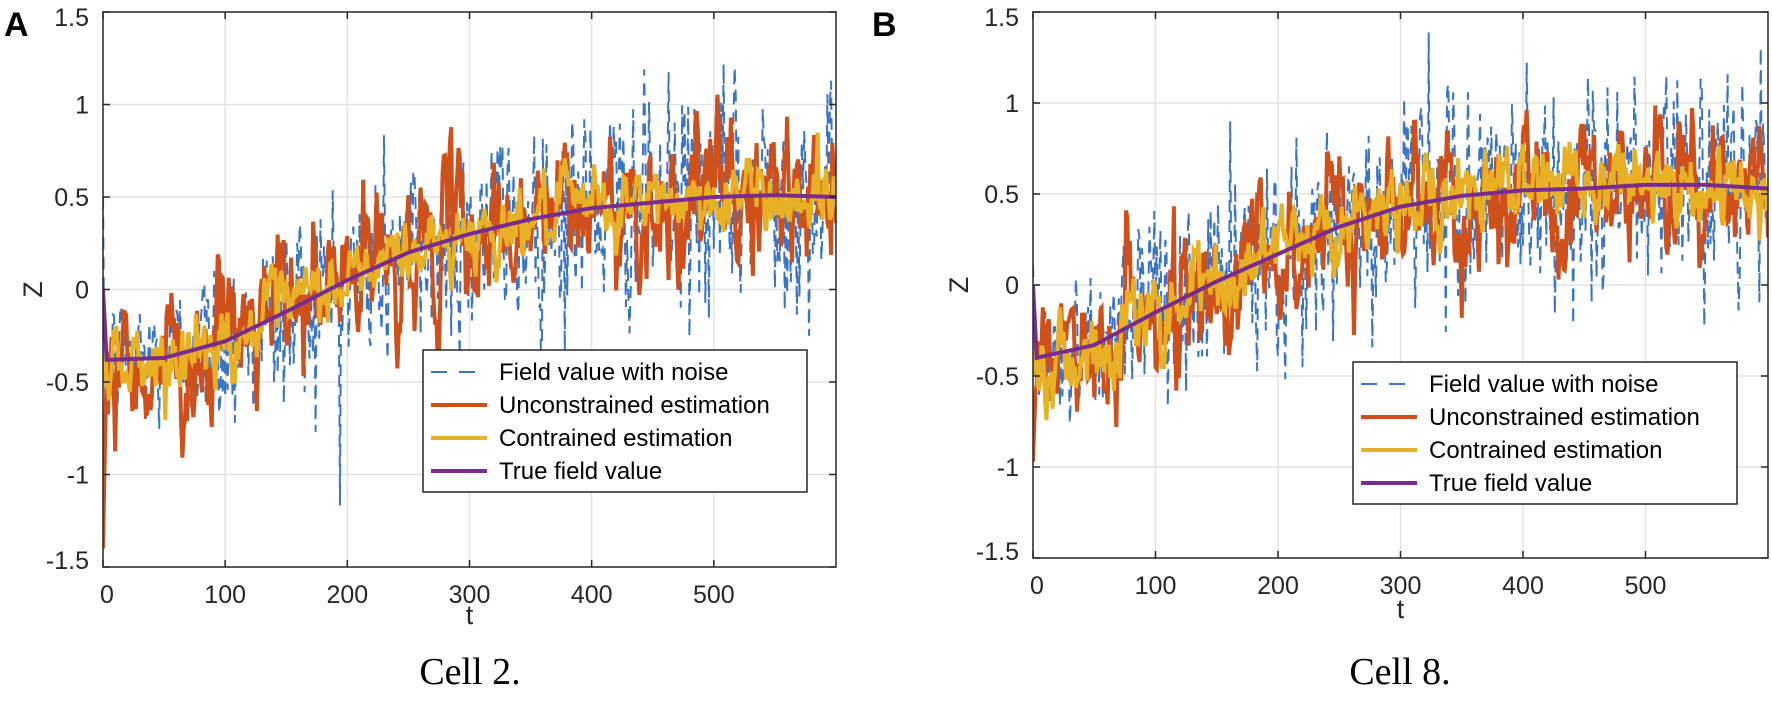  Describe the element at coordinates (469, 672) in the screenshot. I see `panel-caption: Cell 2.` at that location.